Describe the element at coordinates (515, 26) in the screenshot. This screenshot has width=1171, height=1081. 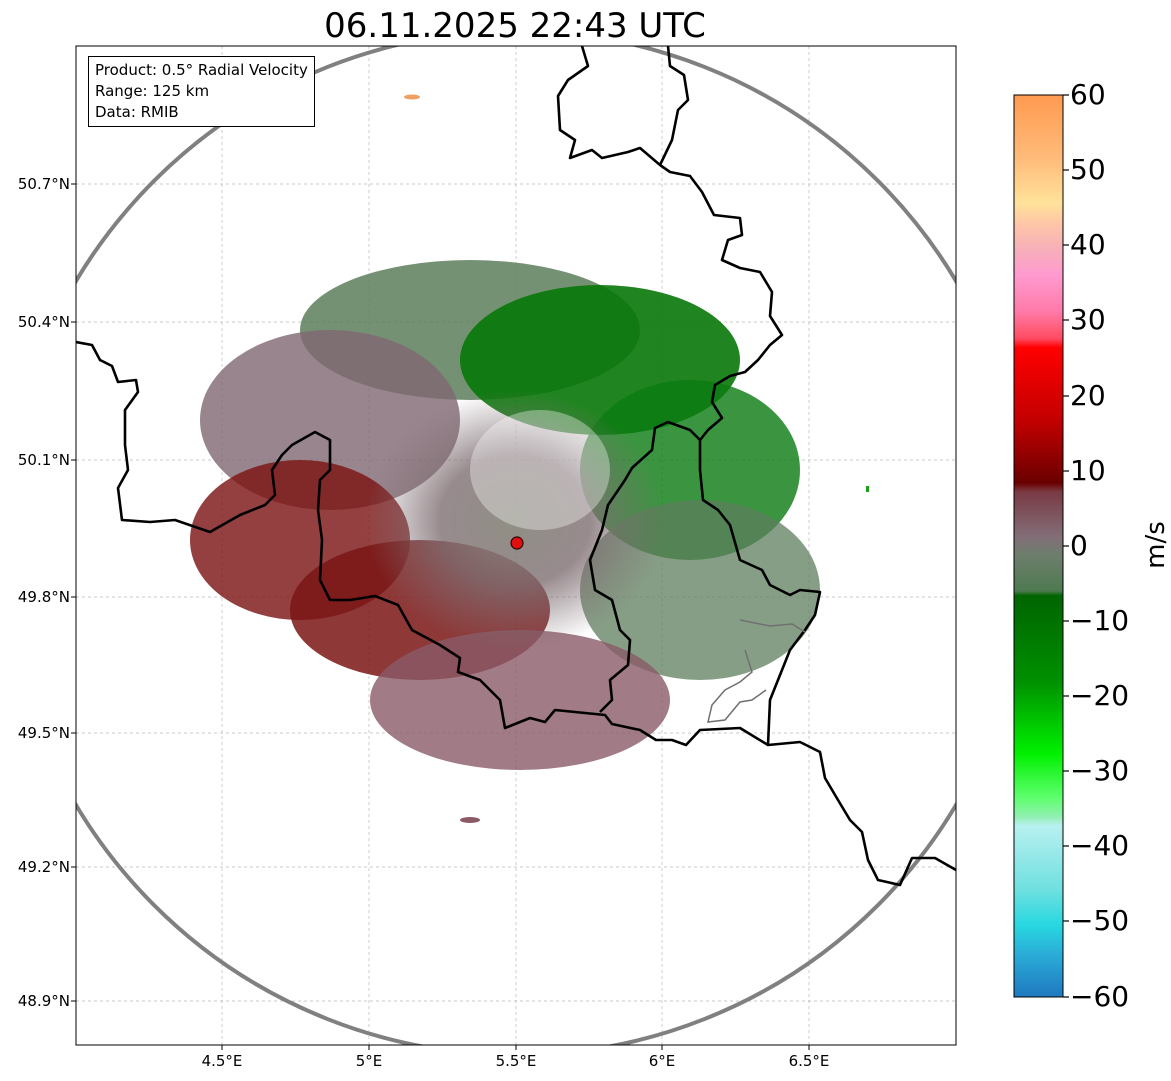
I see `map-title: 06.11.2025 22:43 UTC` at that location.